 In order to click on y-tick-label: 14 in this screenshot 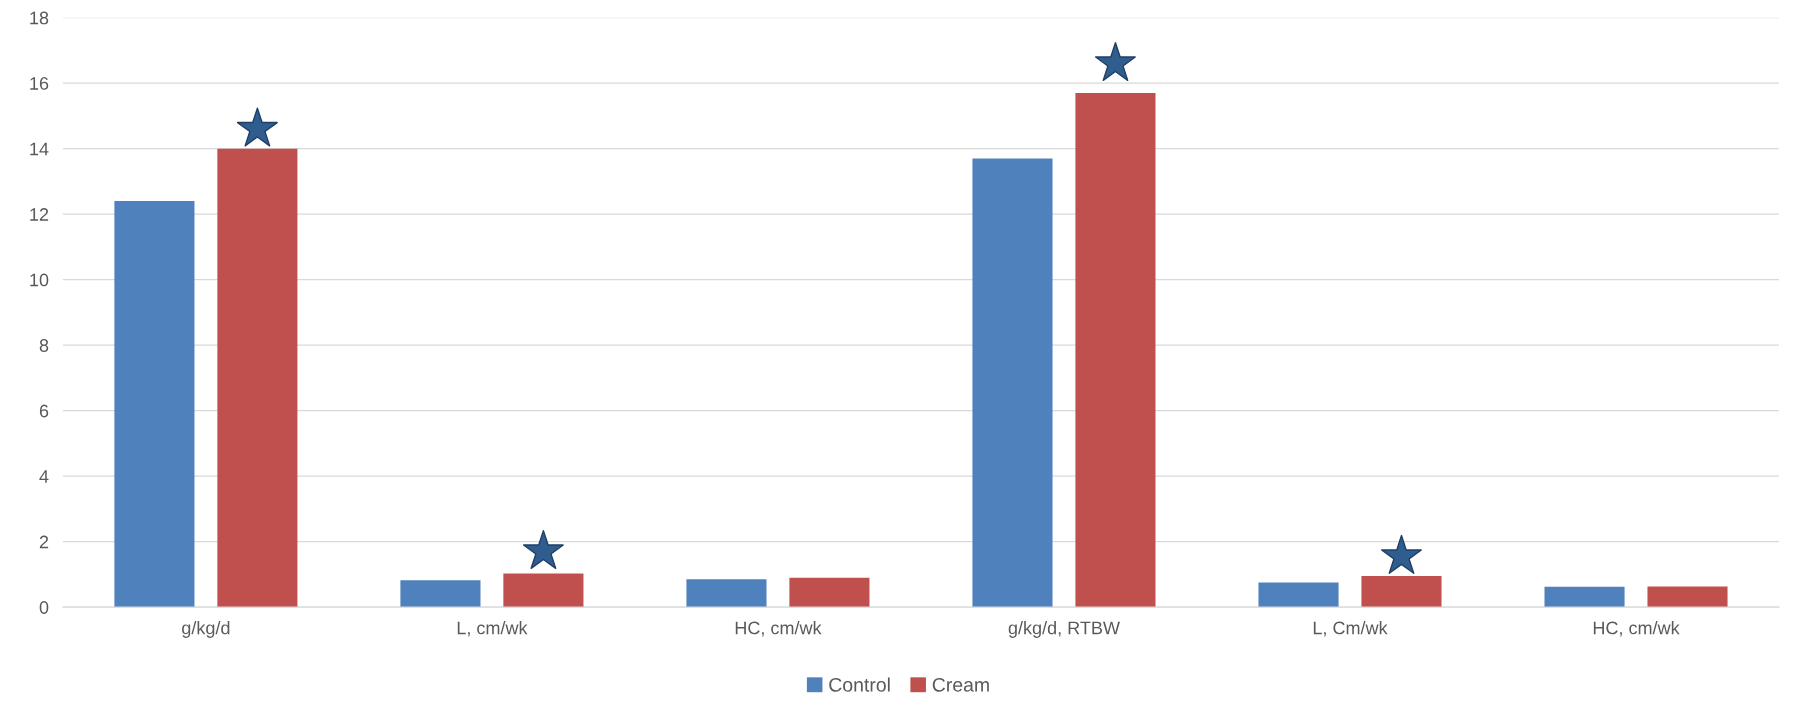, I will do `click(39, 149)`.